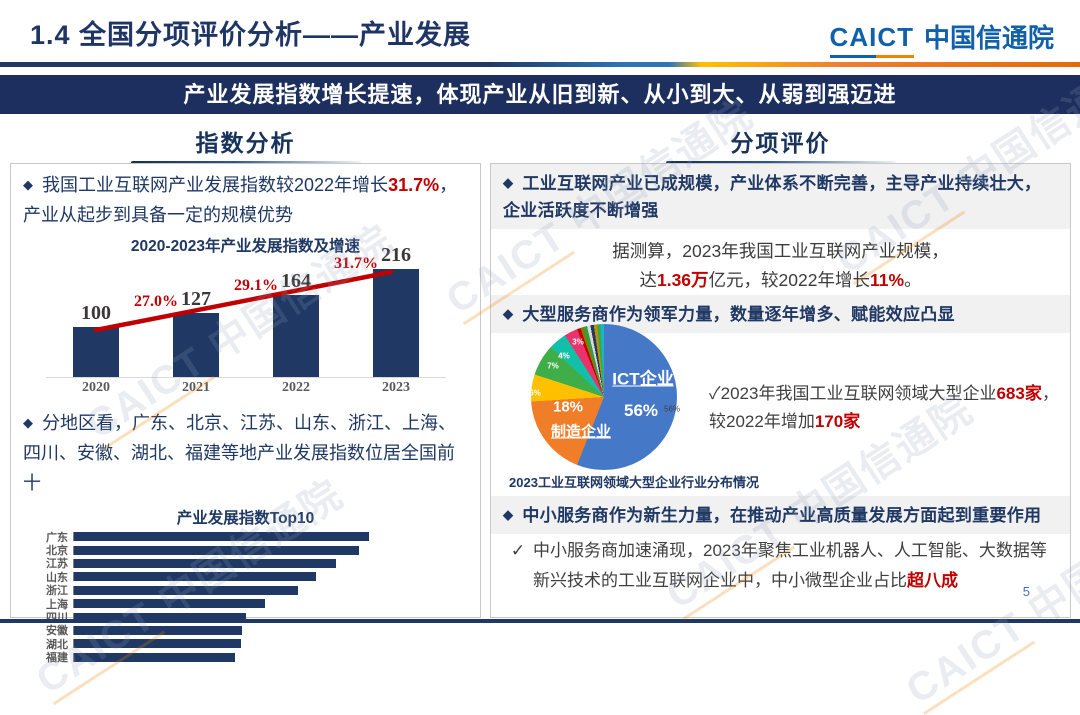  I want to click on section-title-index-analysis: 指数分析, so click(245, 144).